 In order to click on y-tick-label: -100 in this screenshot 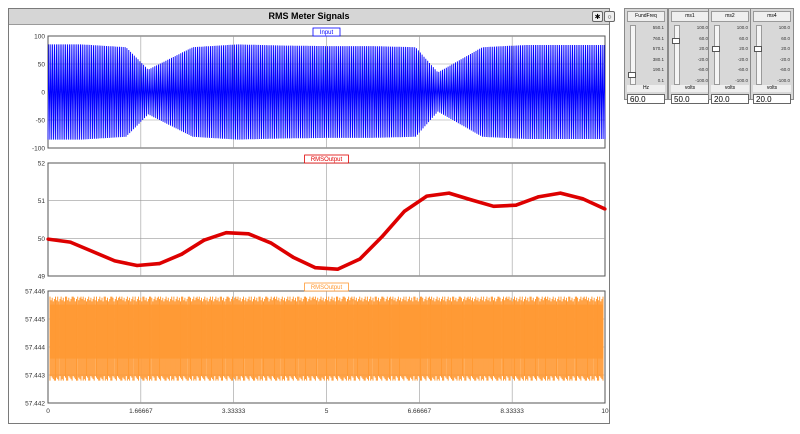, I will do `click(38, 149)`.